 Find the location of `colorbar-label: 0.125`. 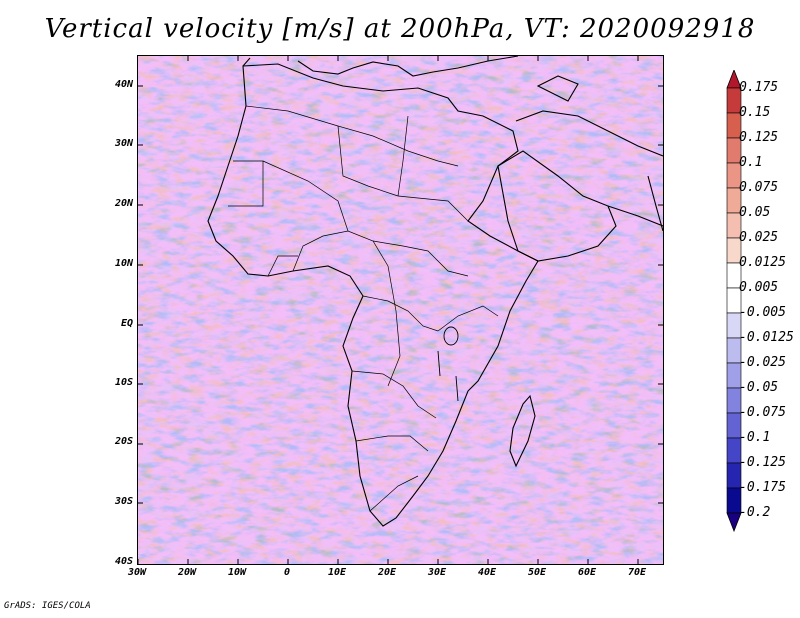

colorbar-label: 0.125 is located at coordinates (759, 137).